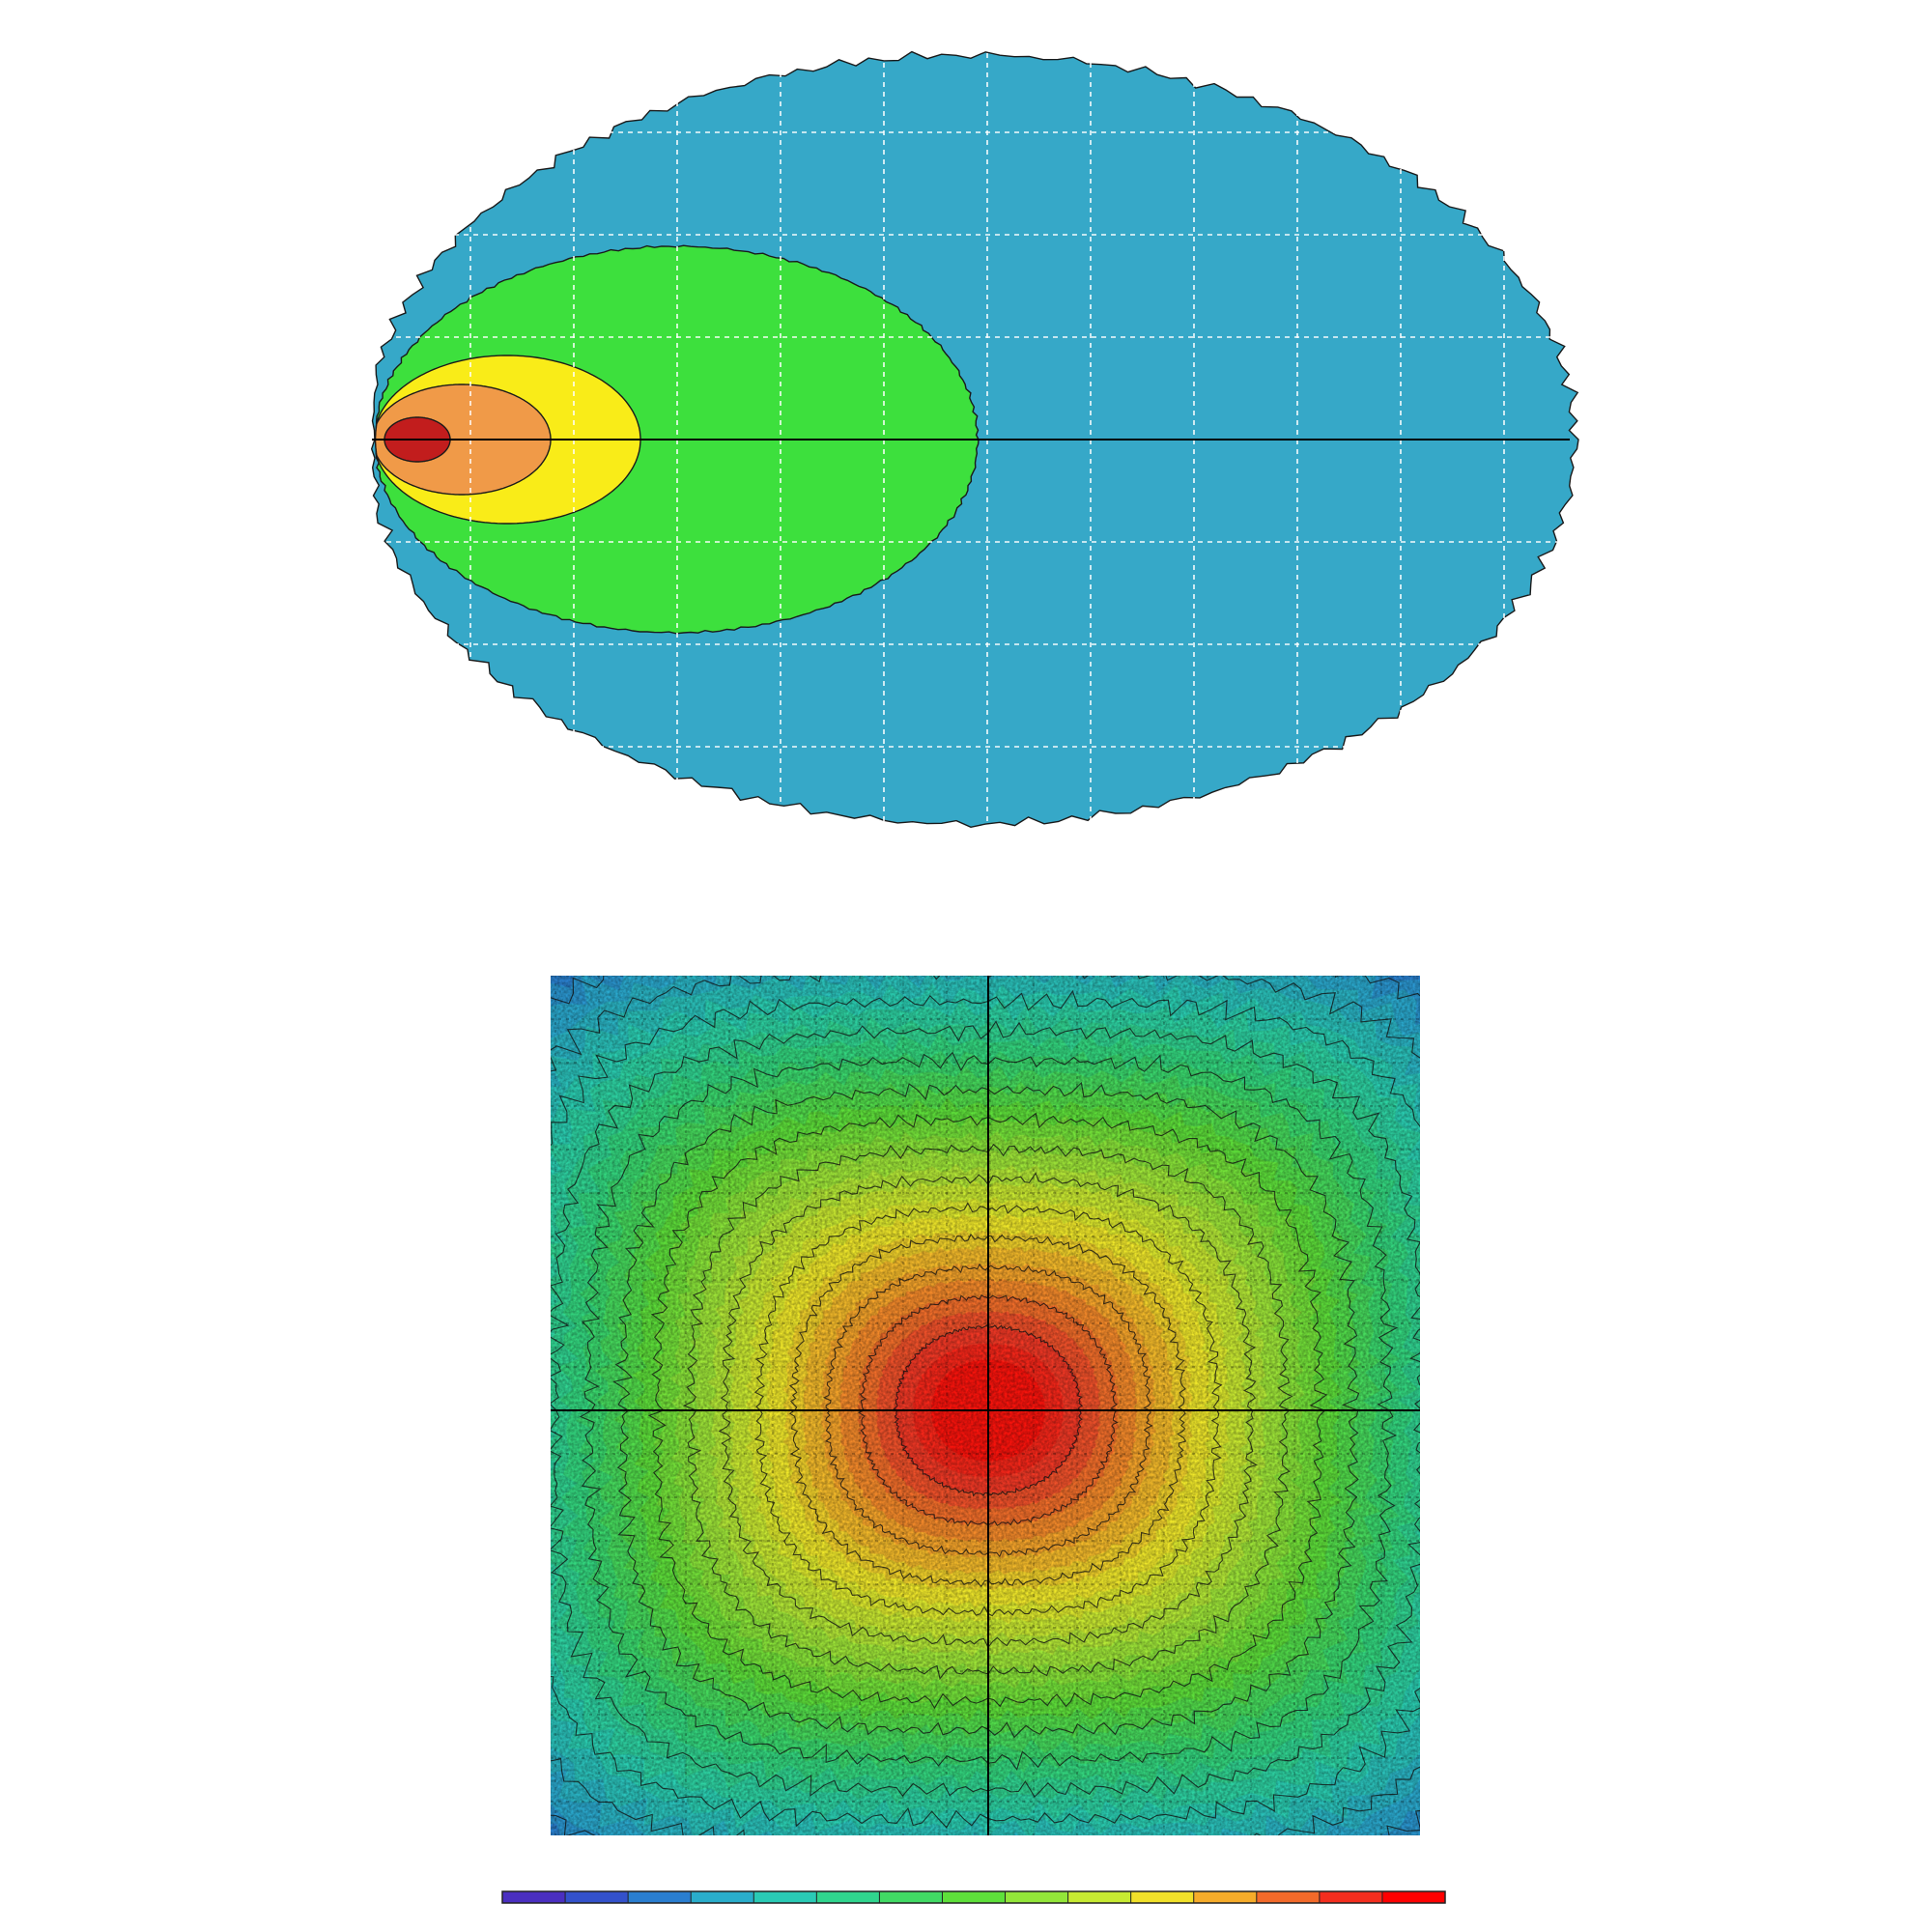  I want to click on colorbar, so click(973, 1897).